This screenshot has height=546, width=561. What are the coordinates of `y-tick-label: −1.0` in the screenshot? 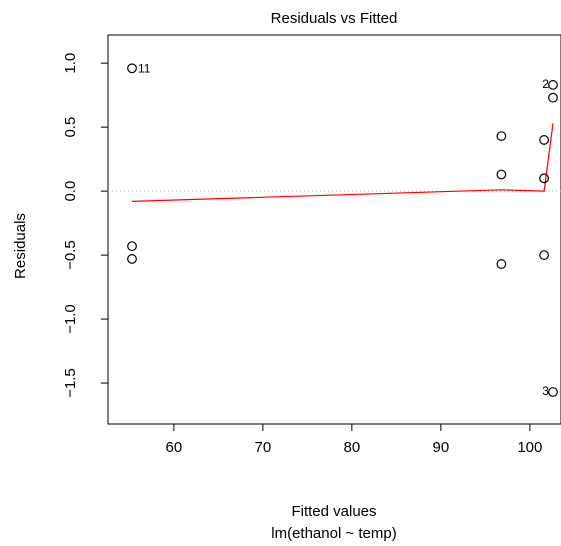 It's located at (70, 319).